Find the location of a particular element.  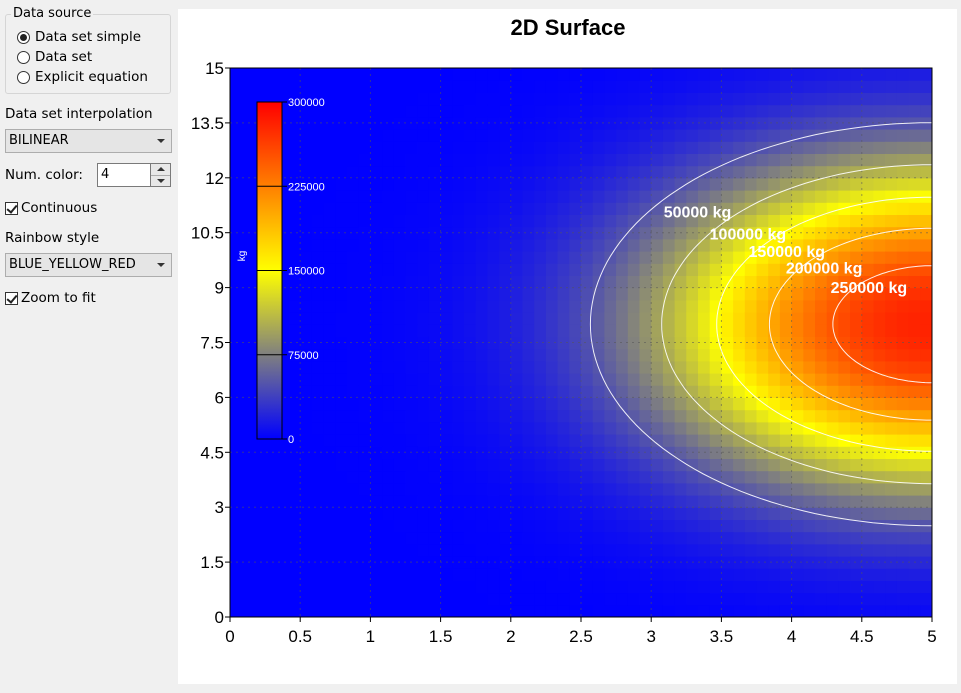

y-tick-label: 7.5 is located at coordinates (212, 343).